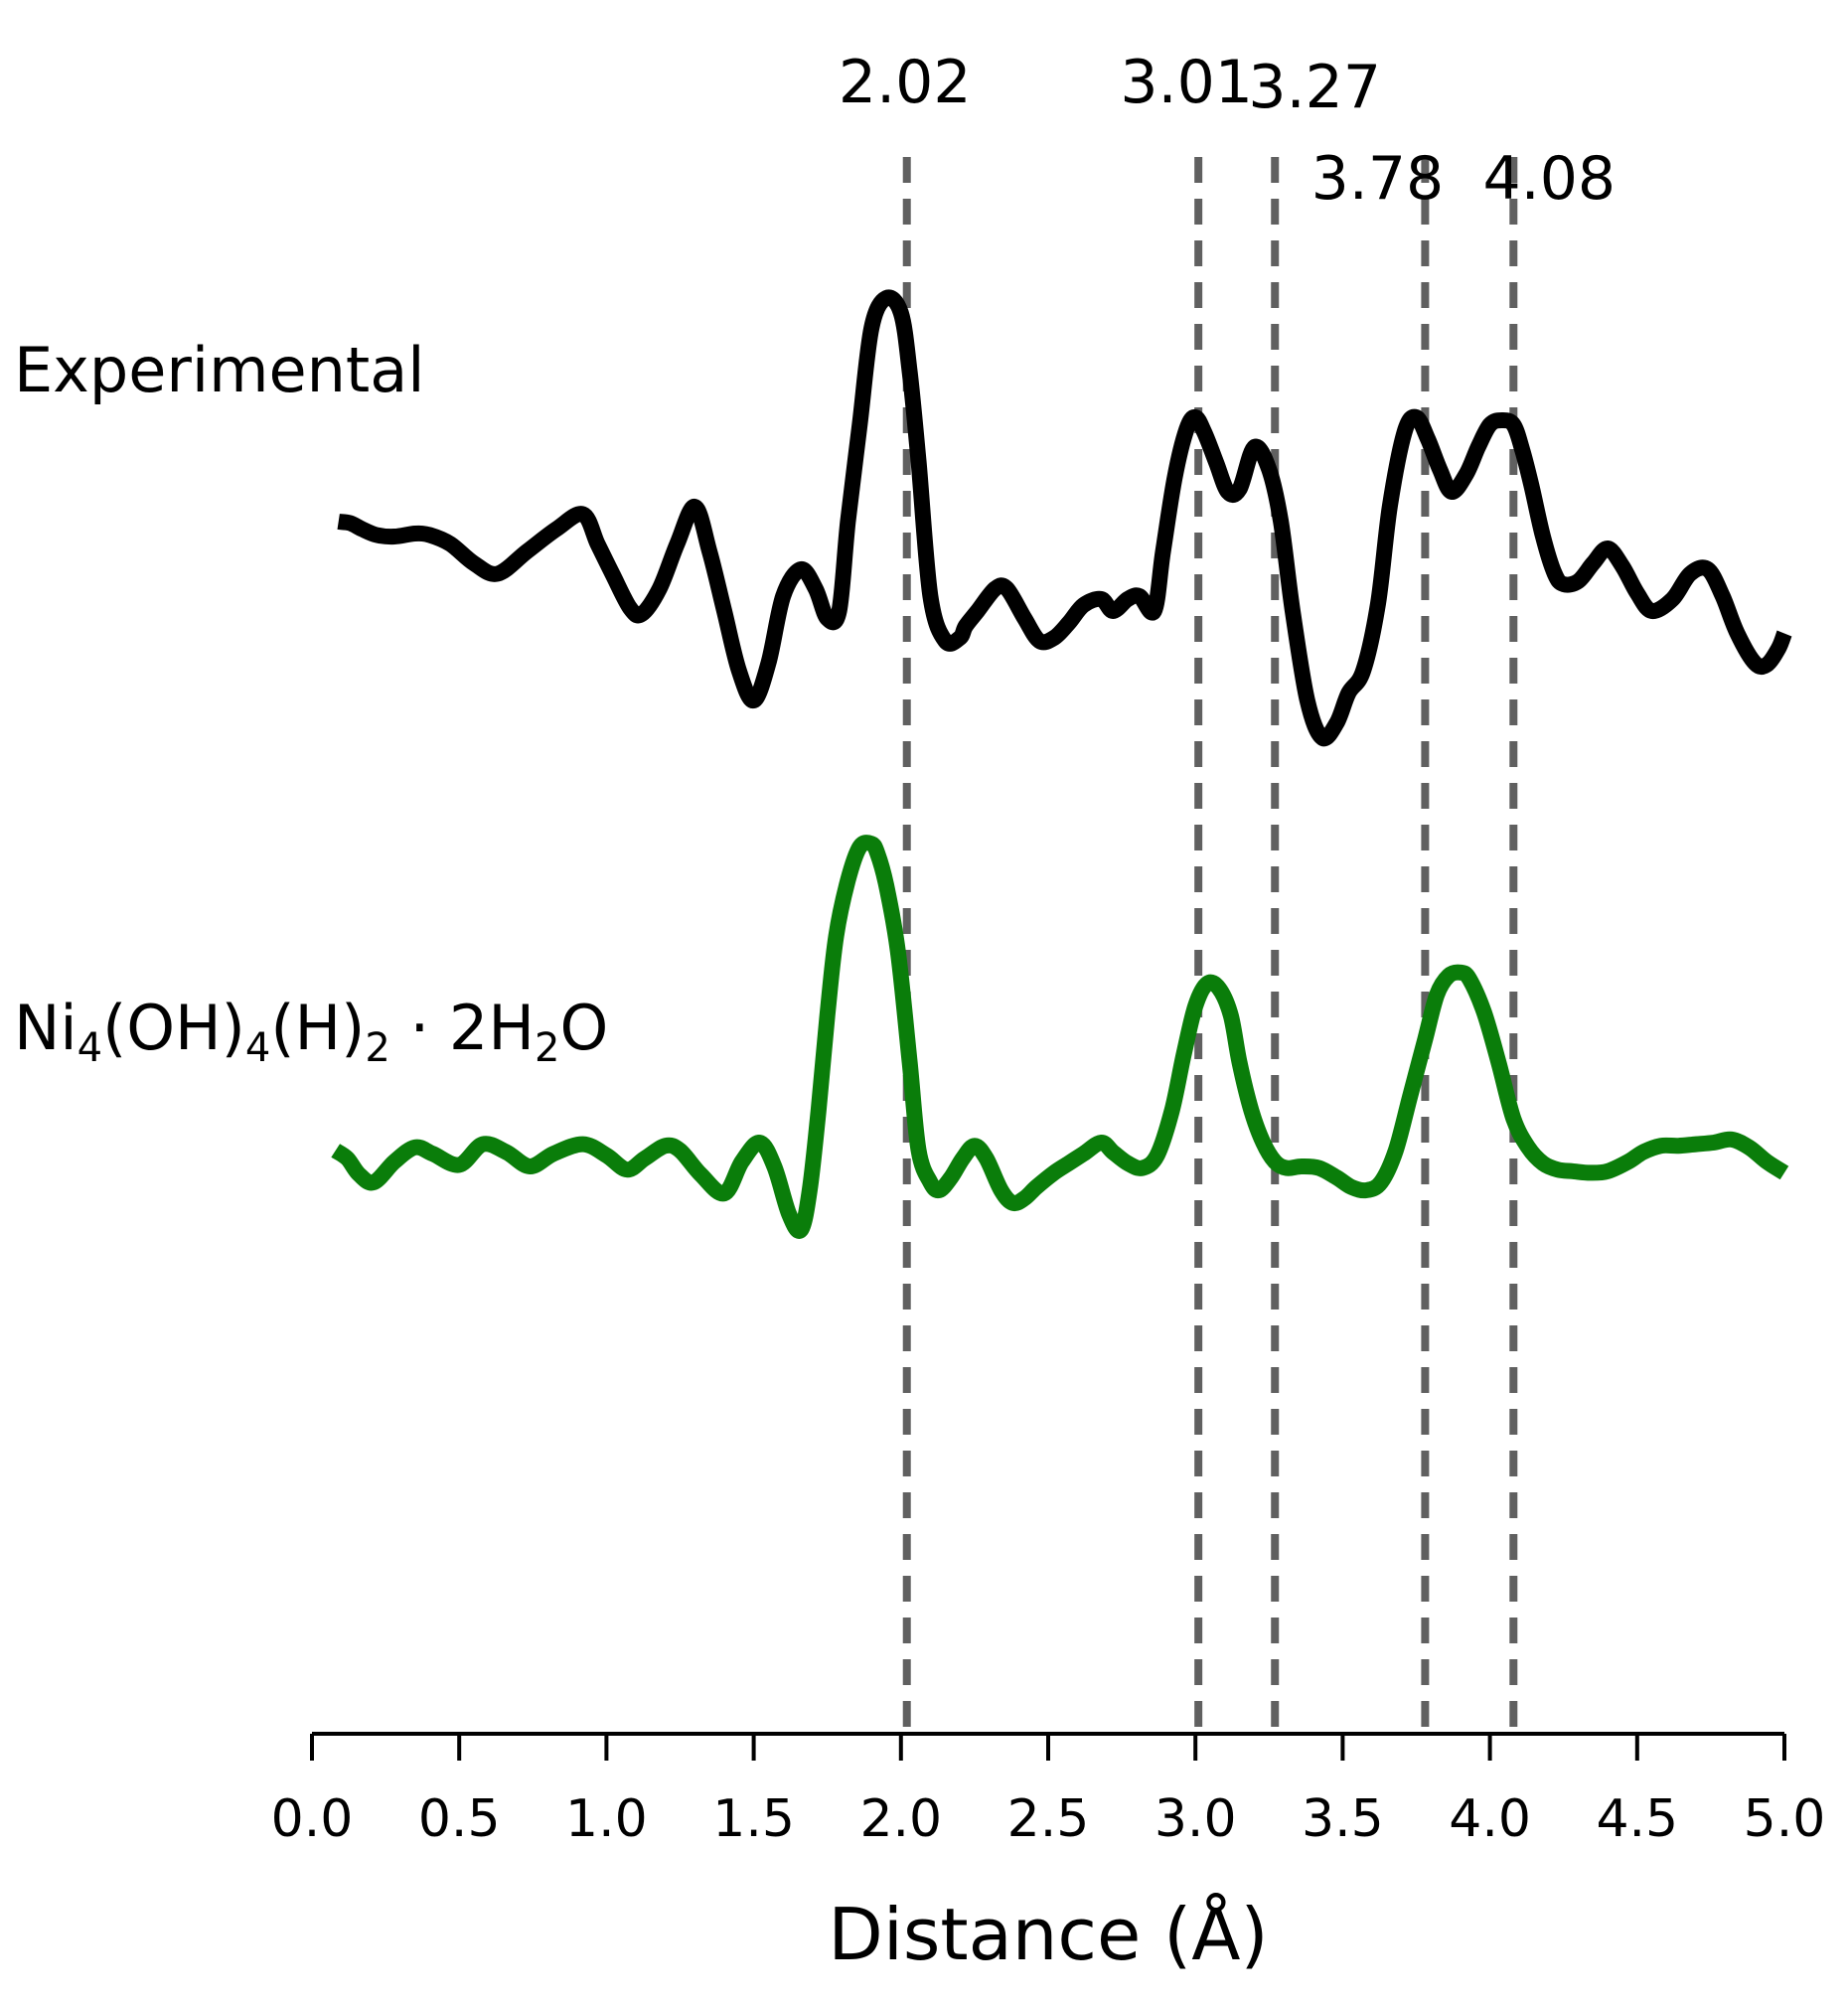 This screenshot has height=2005, width=1848. Describe the element at coordinates (459, 1819) in the screenshot. I see `x-tick-label-0-5: 0.5` at that location.